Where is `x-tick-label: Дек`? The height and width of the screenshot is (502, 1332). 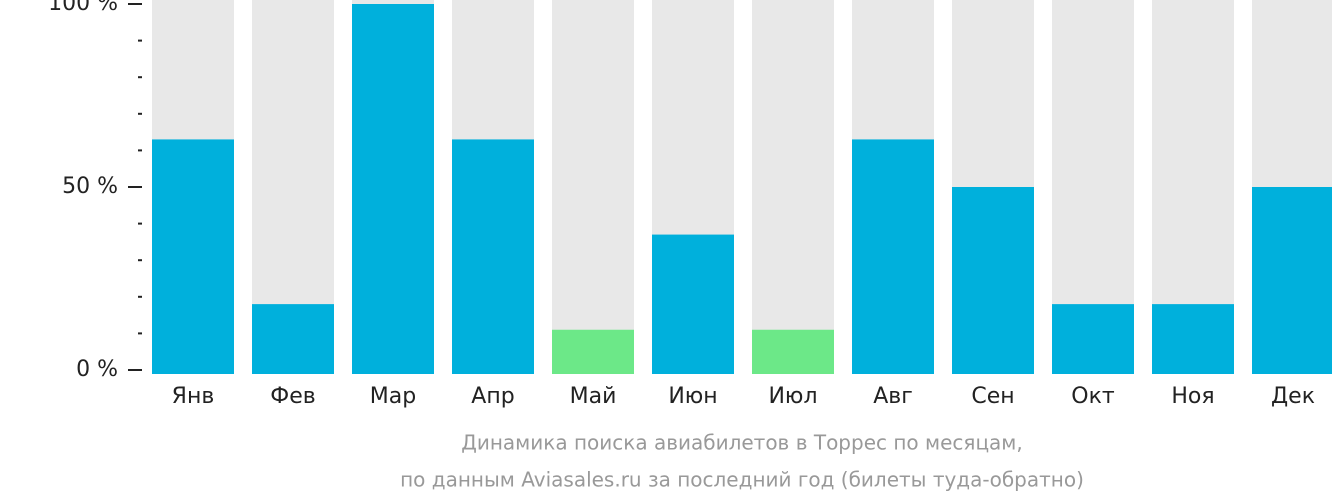 x-tick-label: Дек is located at coordinates (1293, 396).